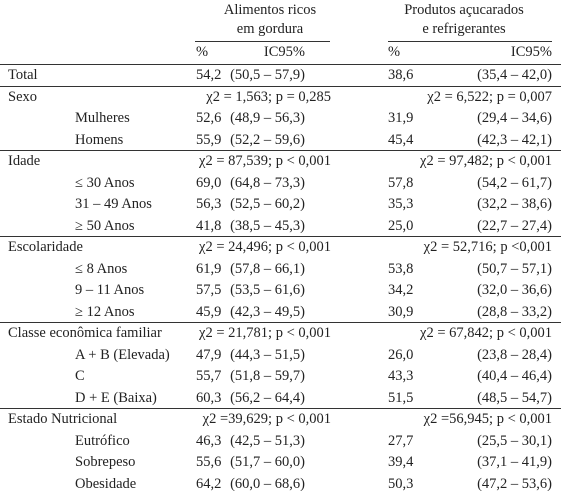  What do you see at coordinates (265, 333) in the screenshot?
I see `test-stat: χ2 = 21,781; p < 0,001` at bounding box center [265, 333].